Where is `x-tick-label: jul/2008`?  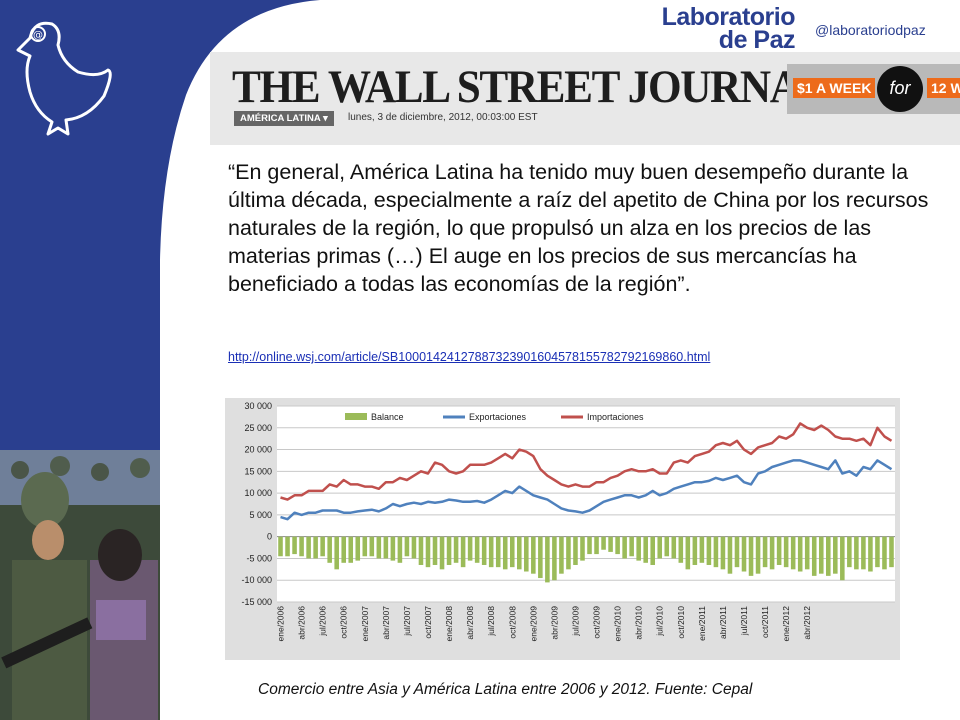
x-tick-label: jul/2008 is located at coordinates (491, 621).